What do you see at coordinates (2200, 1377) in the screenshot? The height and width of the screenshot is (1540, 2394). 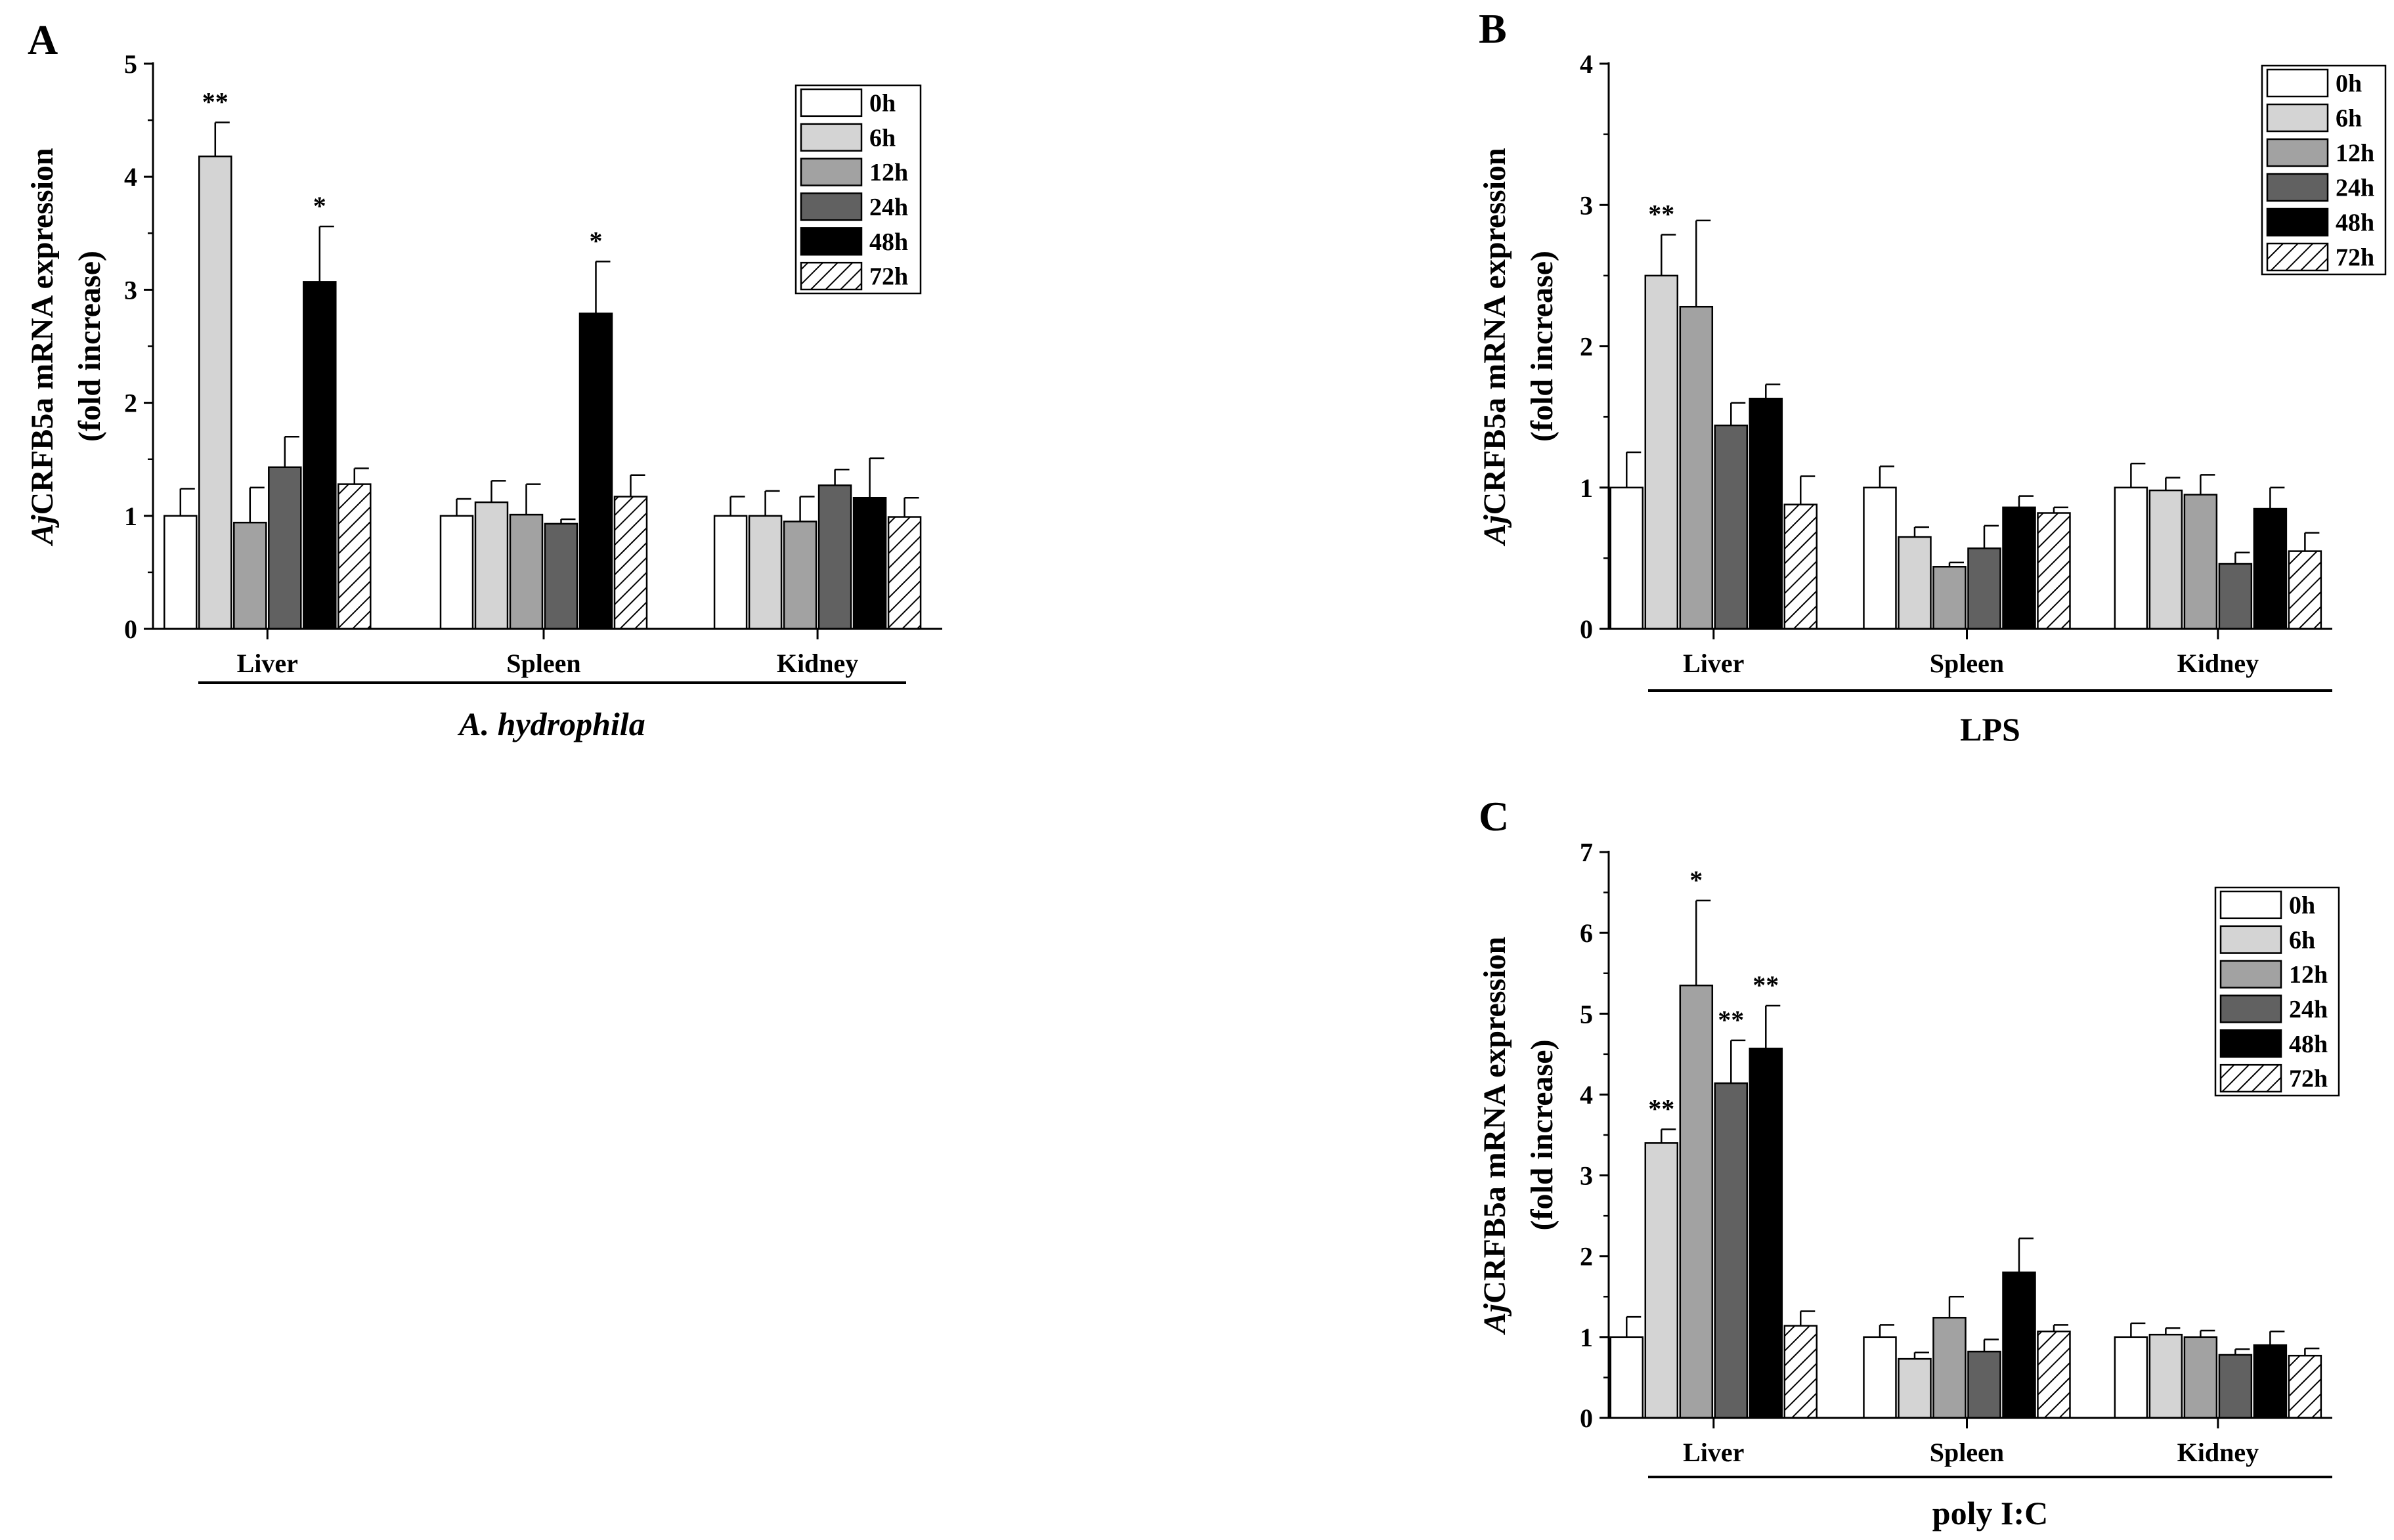 I see `bar-kidney-12h` at bounding box center [2200, 1377].